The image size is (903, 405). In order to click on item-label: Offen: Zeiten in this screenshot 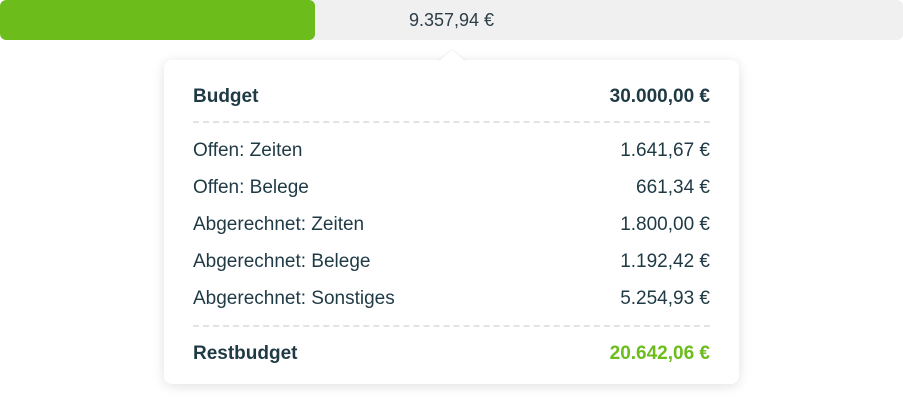, I will do `click(248, 150)`.